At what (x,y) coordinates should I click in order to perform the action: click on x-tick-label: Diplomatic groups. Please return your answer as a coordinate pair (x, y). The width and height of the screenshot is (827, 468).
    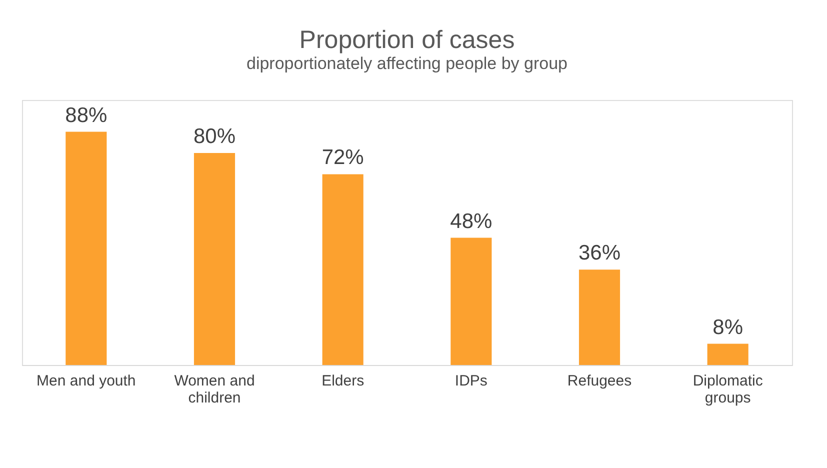
    Looking at the image, I should click on (728, 389).